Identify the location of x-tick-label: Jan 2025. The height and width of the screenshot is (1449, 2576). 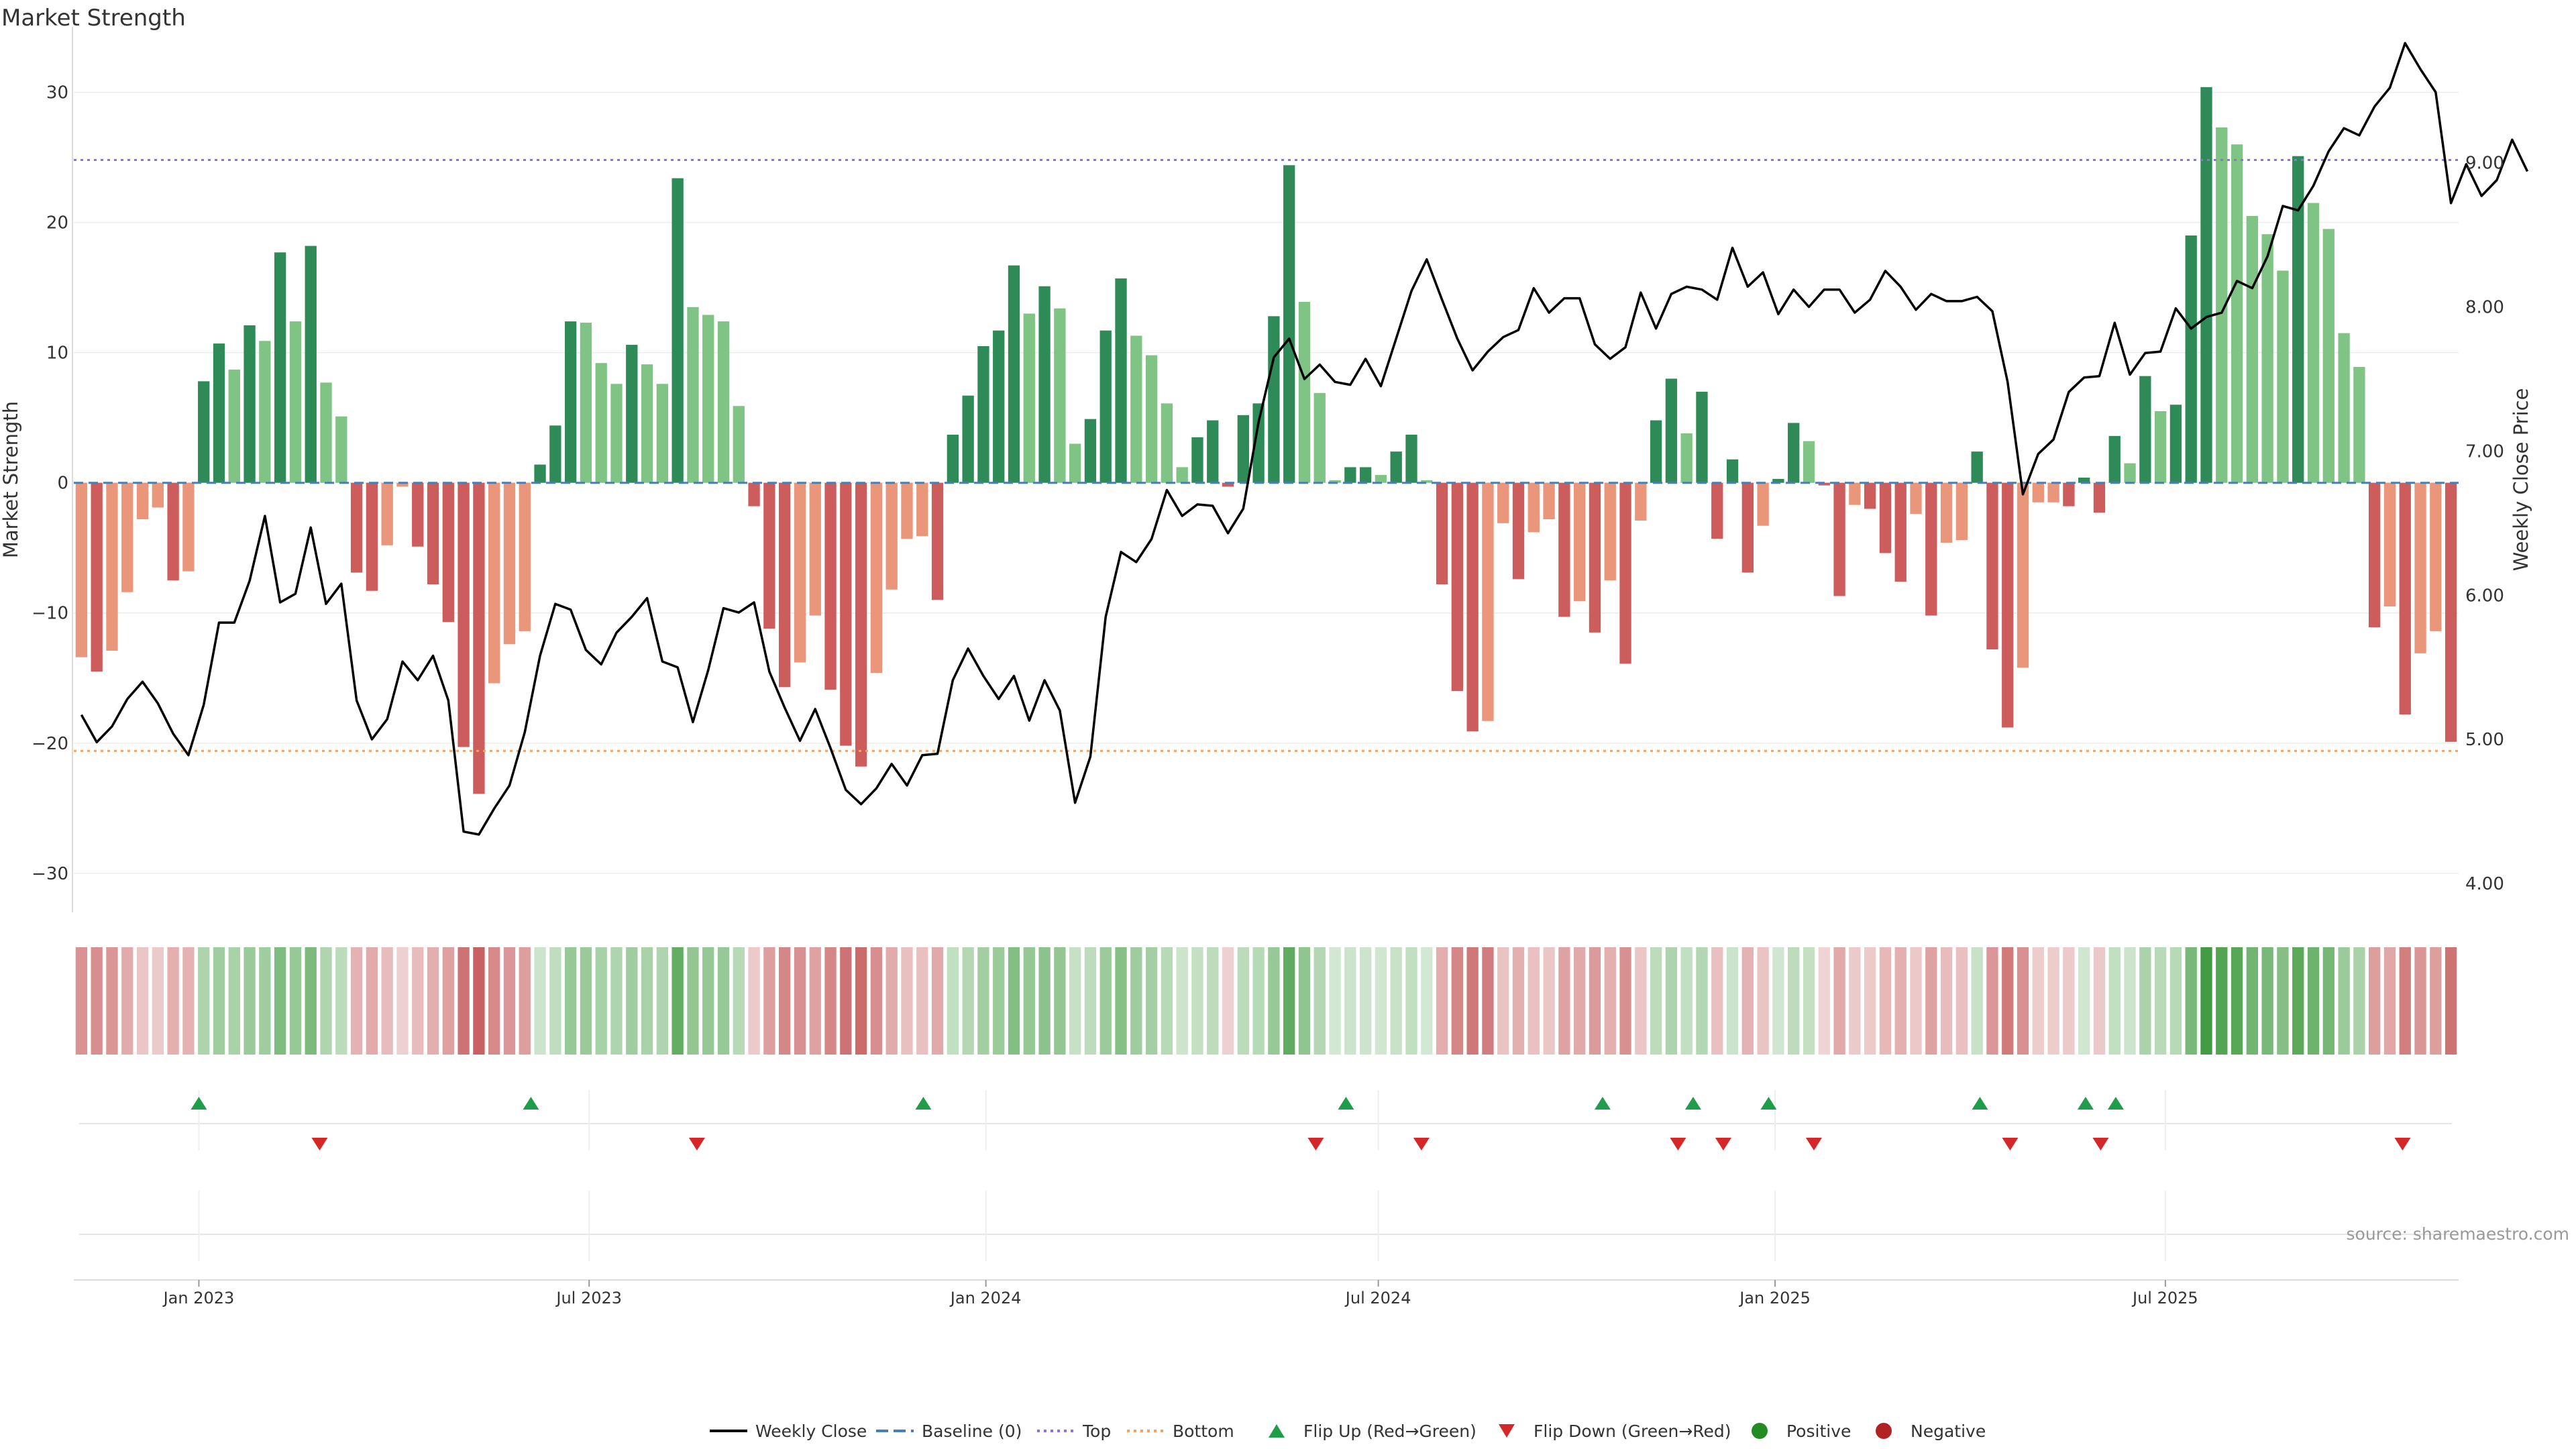
(1774, 1298).